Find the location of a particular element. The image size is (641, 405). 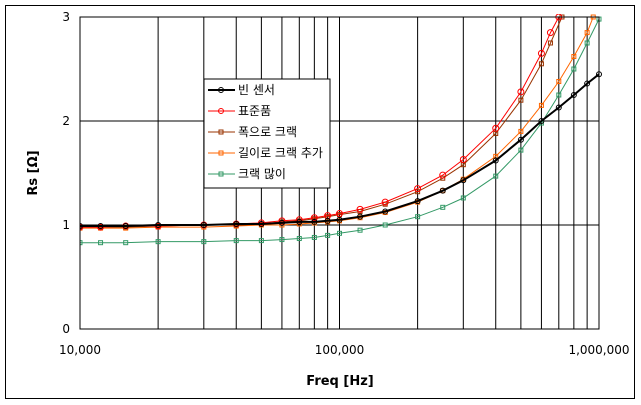

x-tick-label: 100,000 is located at coordinates (340, 350).